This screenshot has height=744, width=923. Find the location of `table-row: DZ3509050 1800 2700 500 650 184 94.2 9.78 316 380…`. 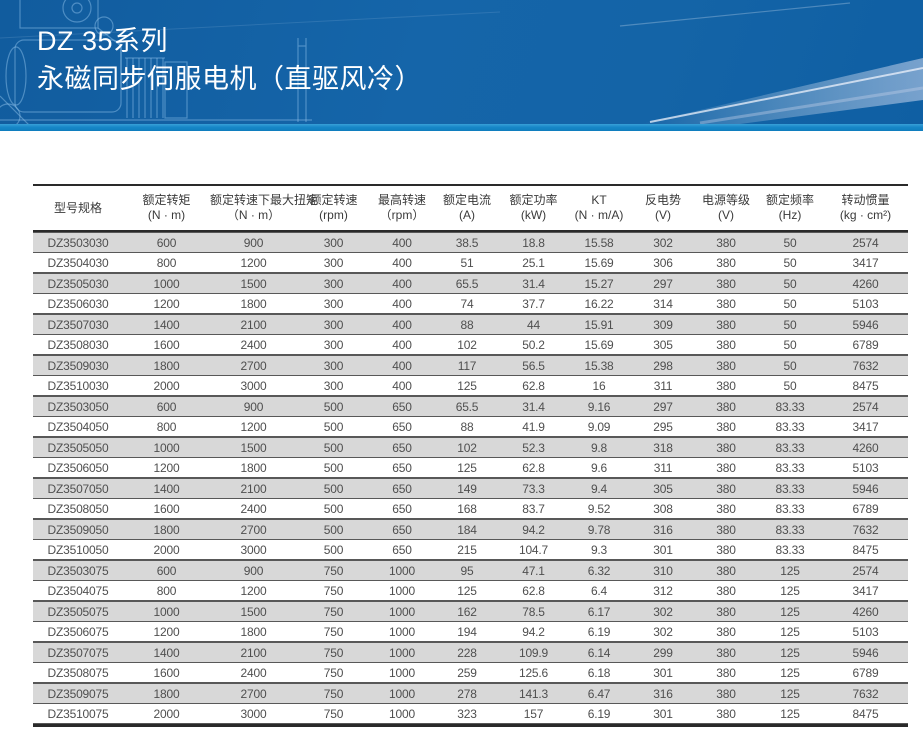

table-row: DZ3509050 1800 2700 500 650 184 94.2 9.78 316 380… is located at coordinates (470, 529).